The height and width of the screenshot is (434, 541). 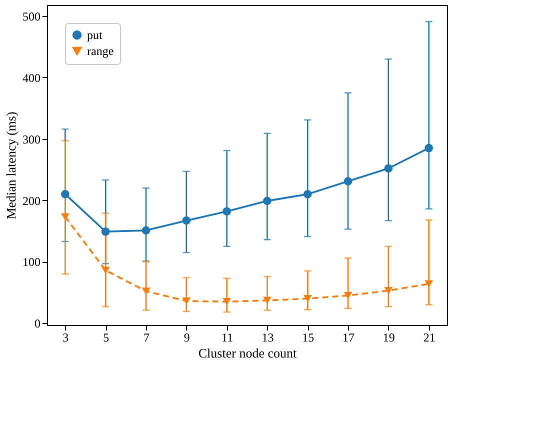 What do you see at coordinates (146, 337) in the screenshot?
I see `x-tick-label: 7` at bounding box center [146, 337].